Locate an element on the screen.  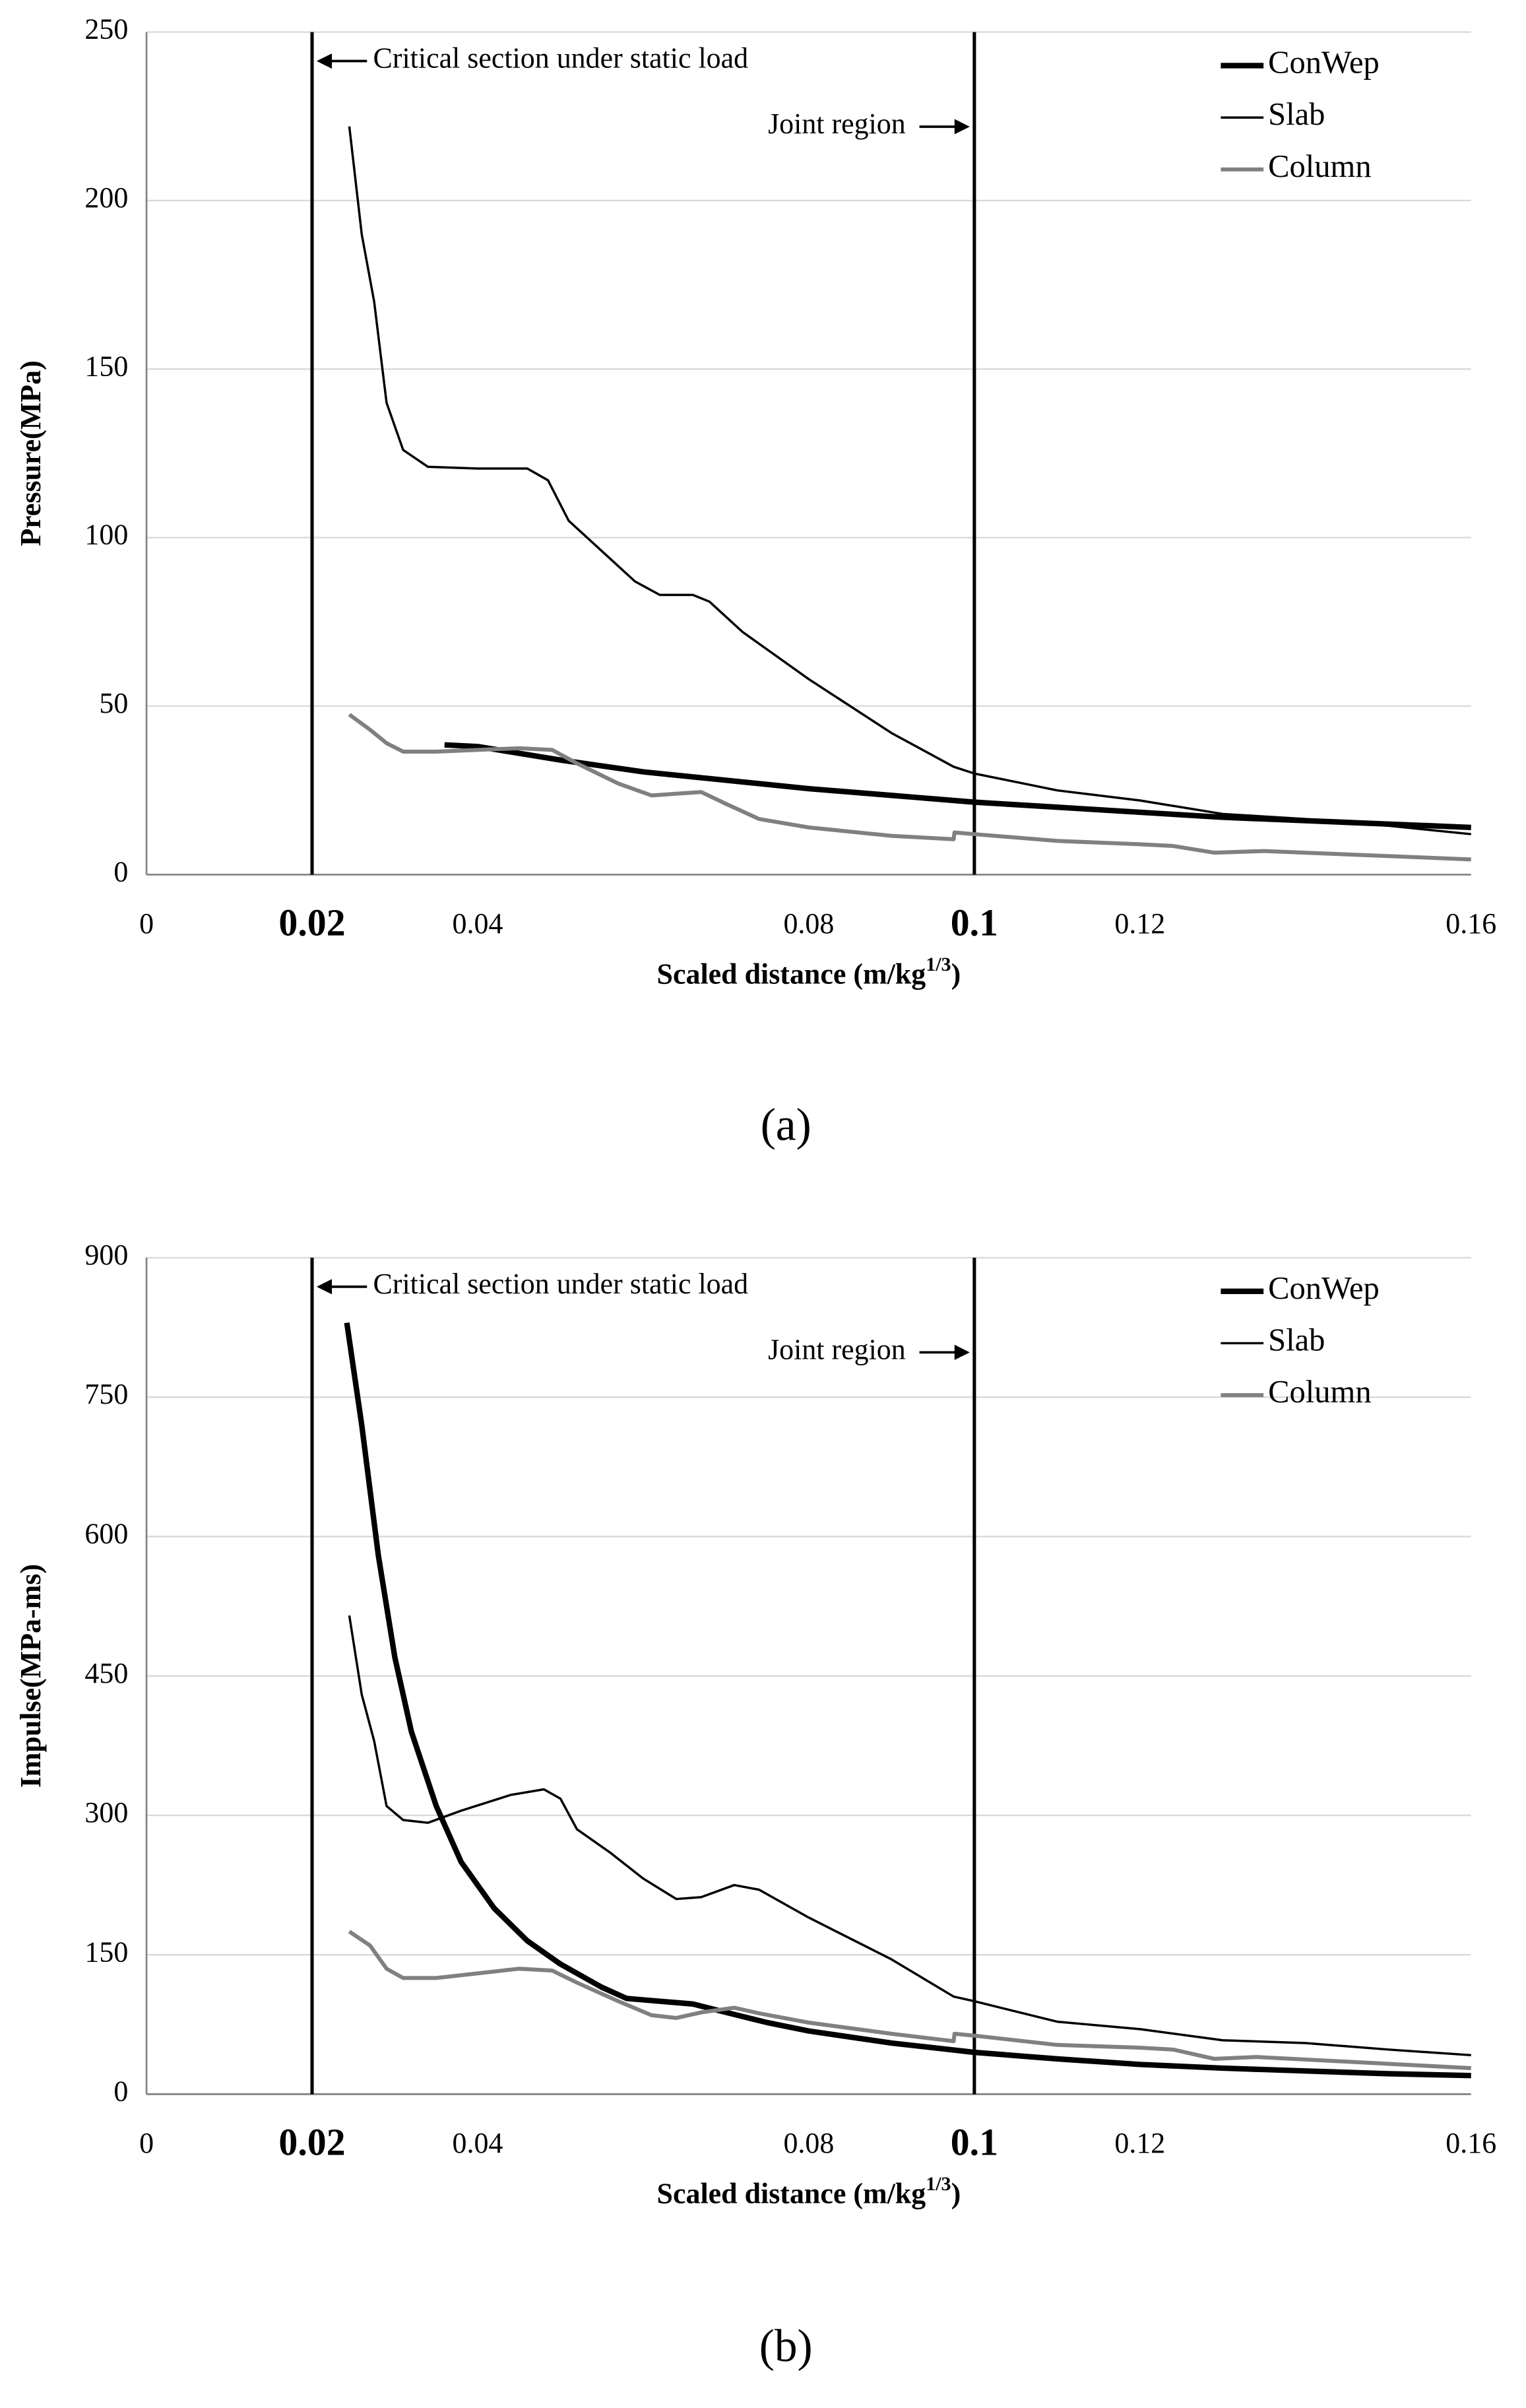
y-axis-label: Pressure(MPa) is located at coordinates (31, 453).